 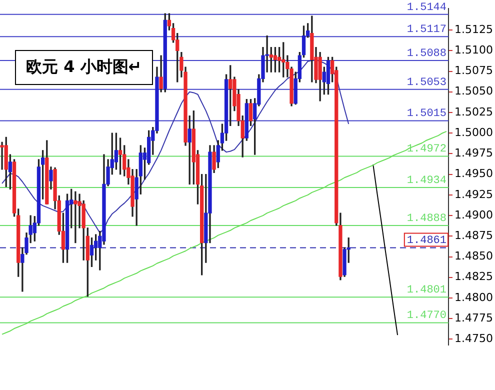 I want to click on y-tick-label: 1.4800, so click(x=474, y=297).